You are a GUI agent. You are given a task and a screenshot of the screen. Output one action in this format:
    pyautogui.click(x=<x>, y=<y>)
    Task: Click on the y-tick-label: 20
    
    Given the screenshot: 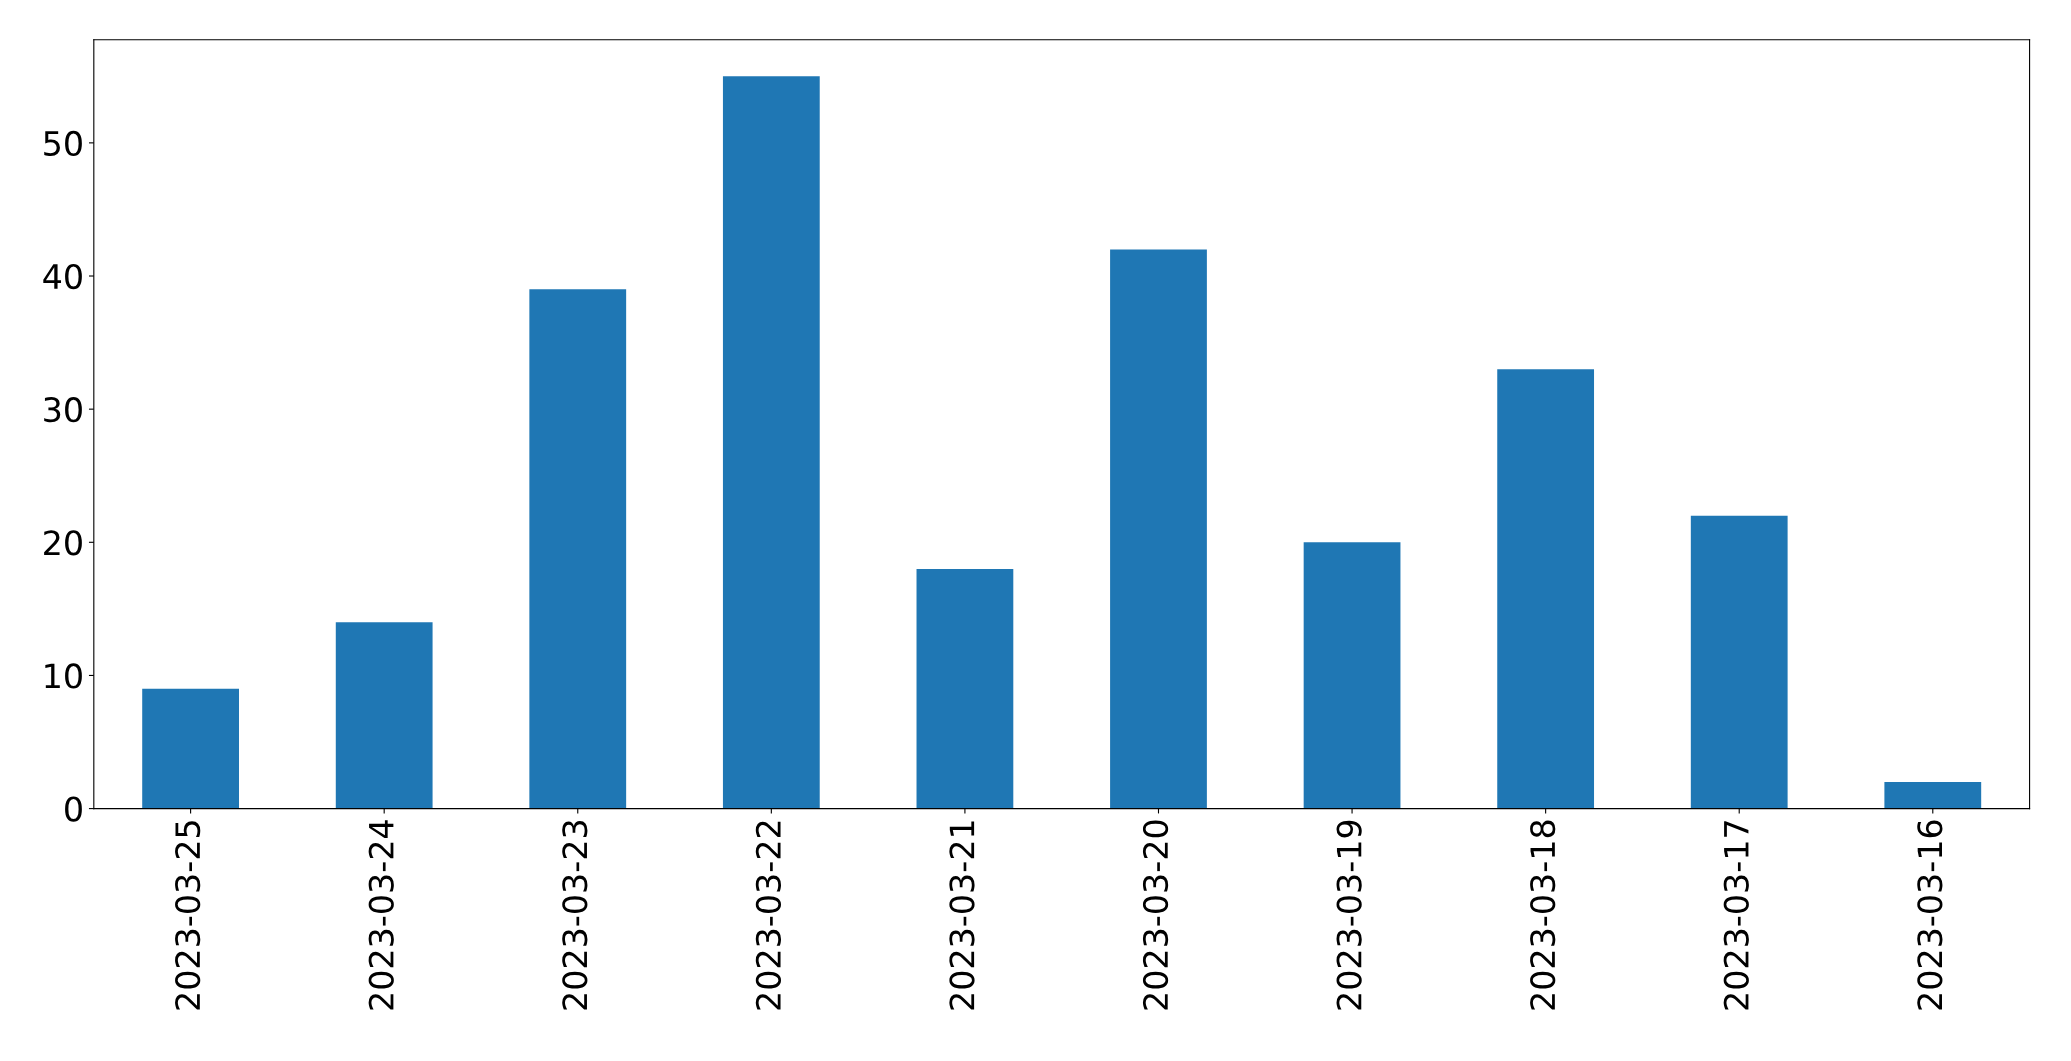 What is the action you would take?
    pyautogui.click(x=63, y=543)
    